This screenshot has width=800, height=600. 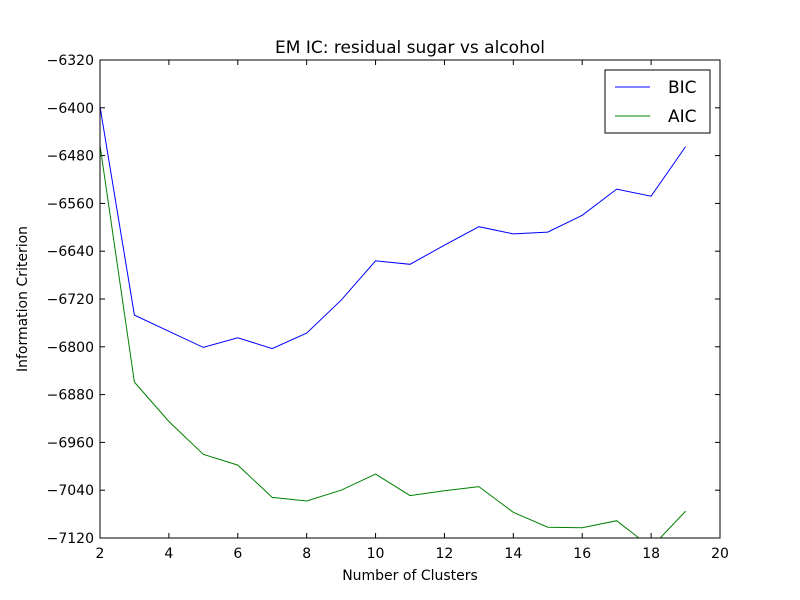 What do you see at coordinates (70, 348) in the screenshot?
I see `y-tick-label: −6800` at bounding box center [70, 348].